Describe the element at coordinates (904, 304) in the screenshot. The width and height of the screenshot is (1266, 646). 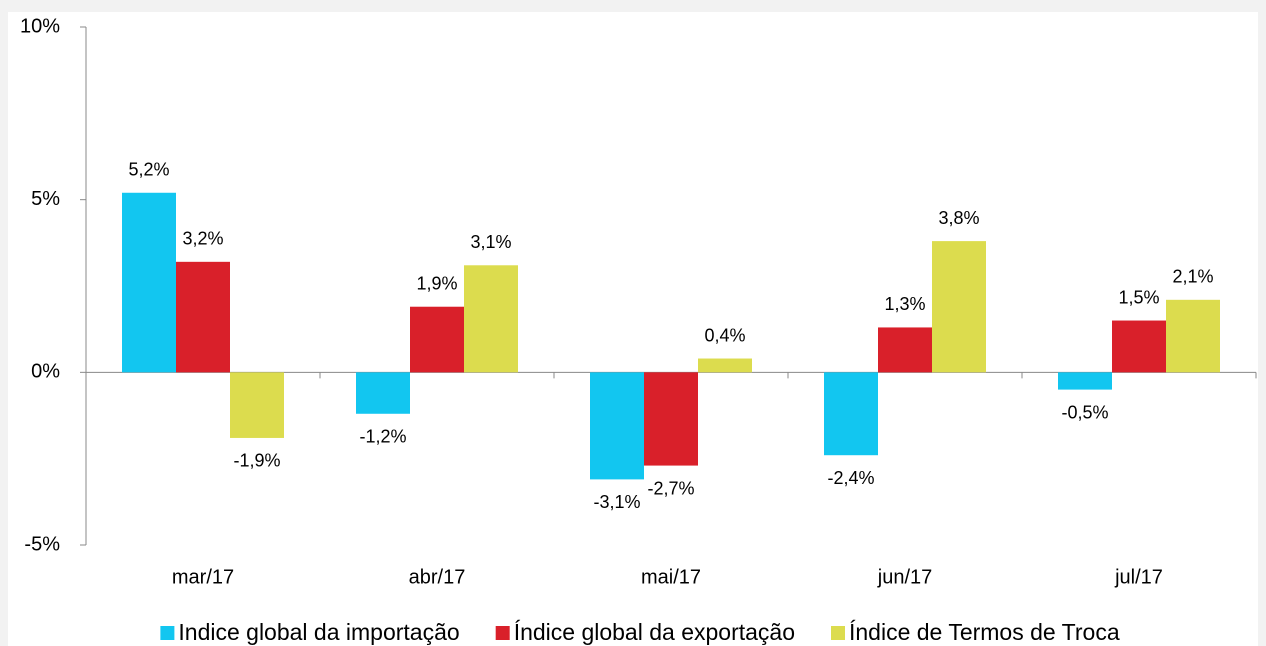
I see `value-label: 1,3%` at that location.